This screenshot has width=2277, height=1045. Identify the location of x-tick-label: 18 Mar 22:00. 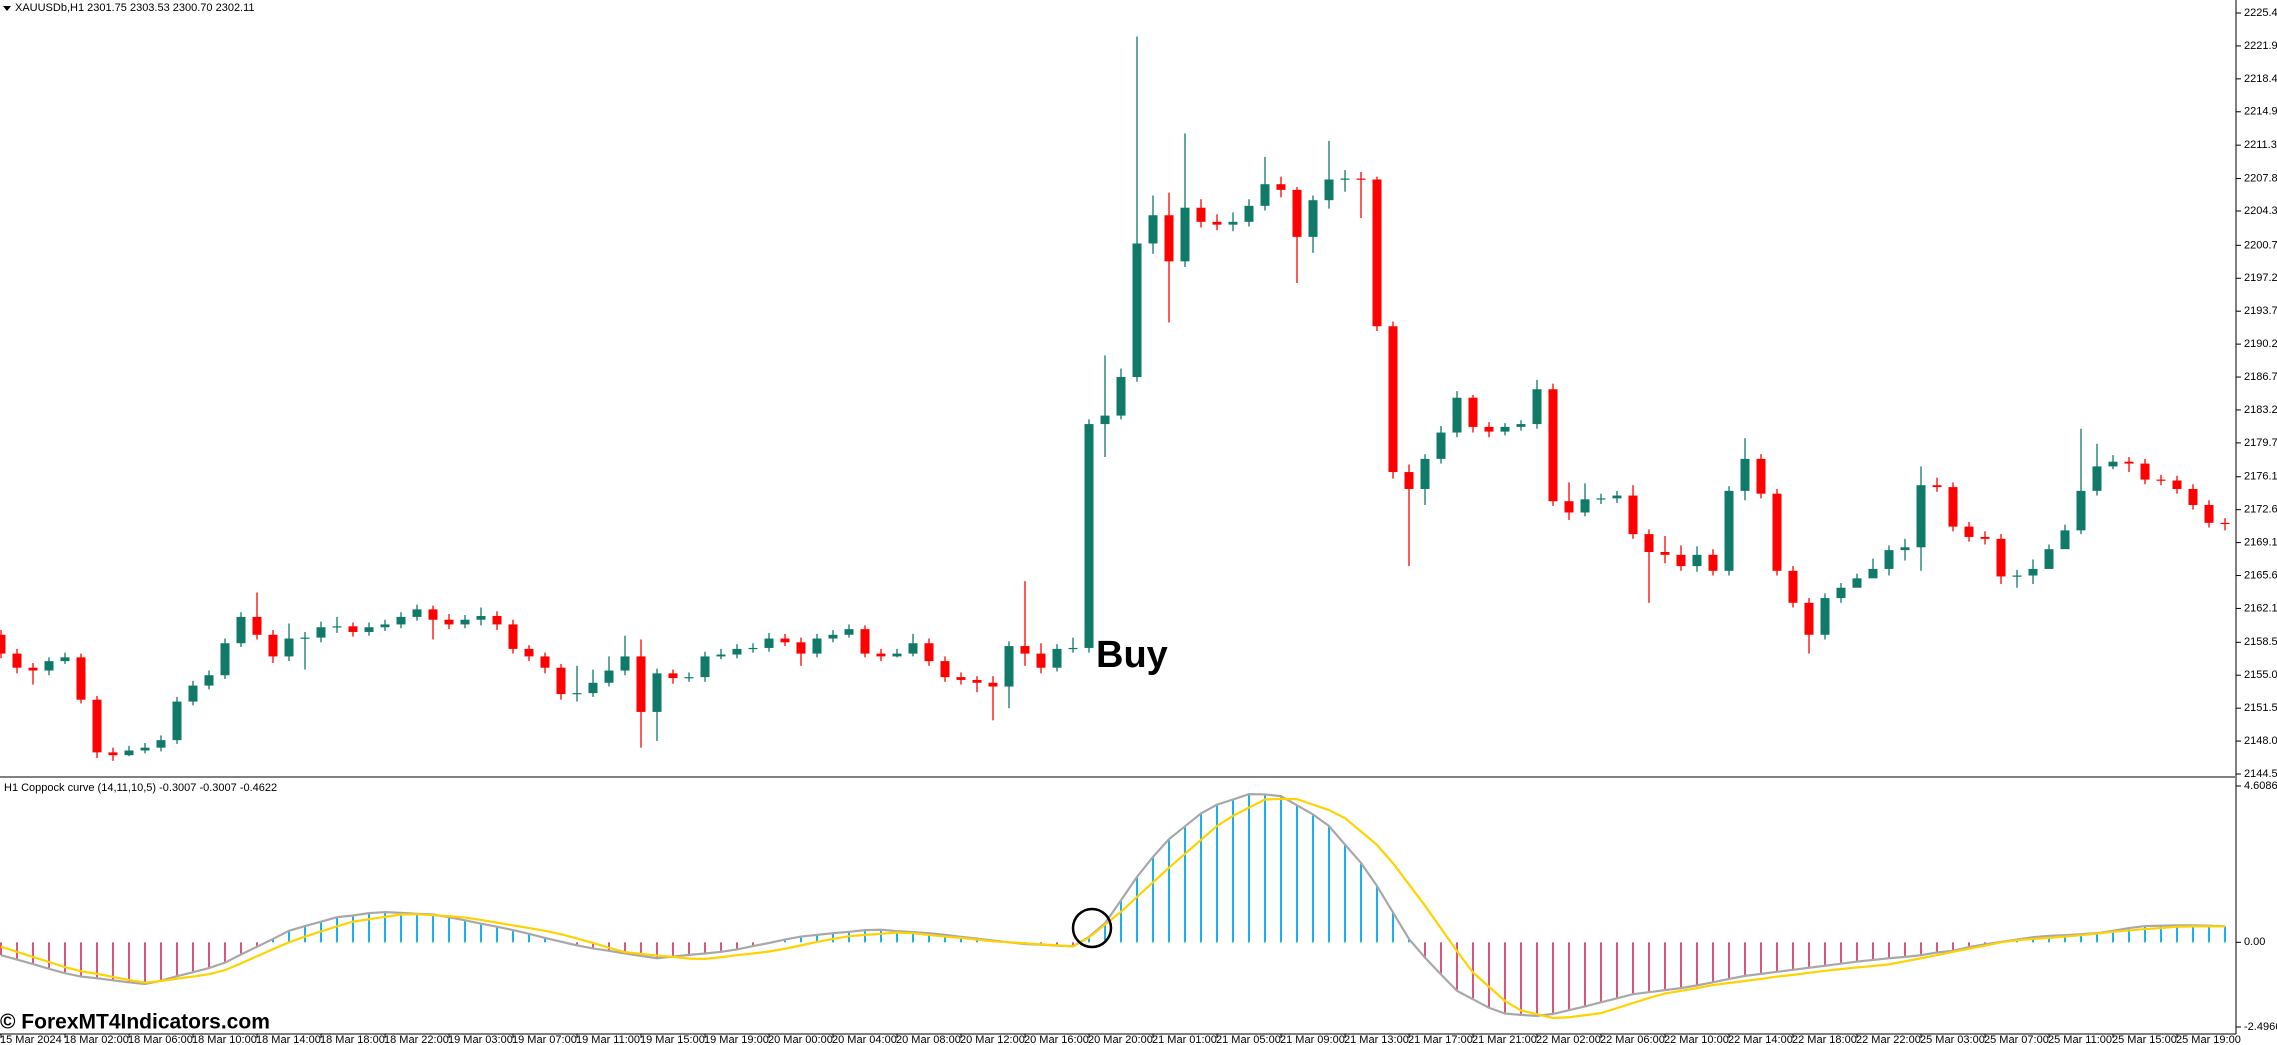
(416, 1039).